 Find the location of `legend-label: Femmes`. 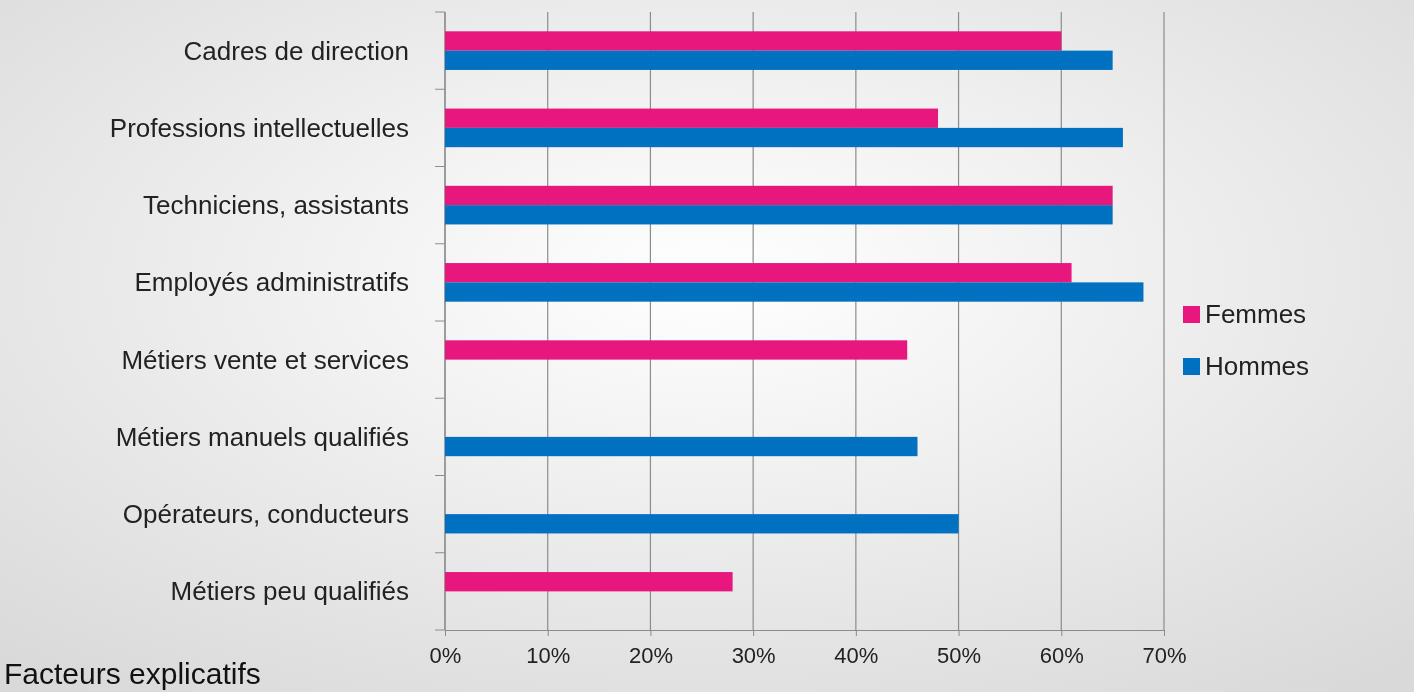

legend-label: Femmes is located at coordinates (1256, 314).